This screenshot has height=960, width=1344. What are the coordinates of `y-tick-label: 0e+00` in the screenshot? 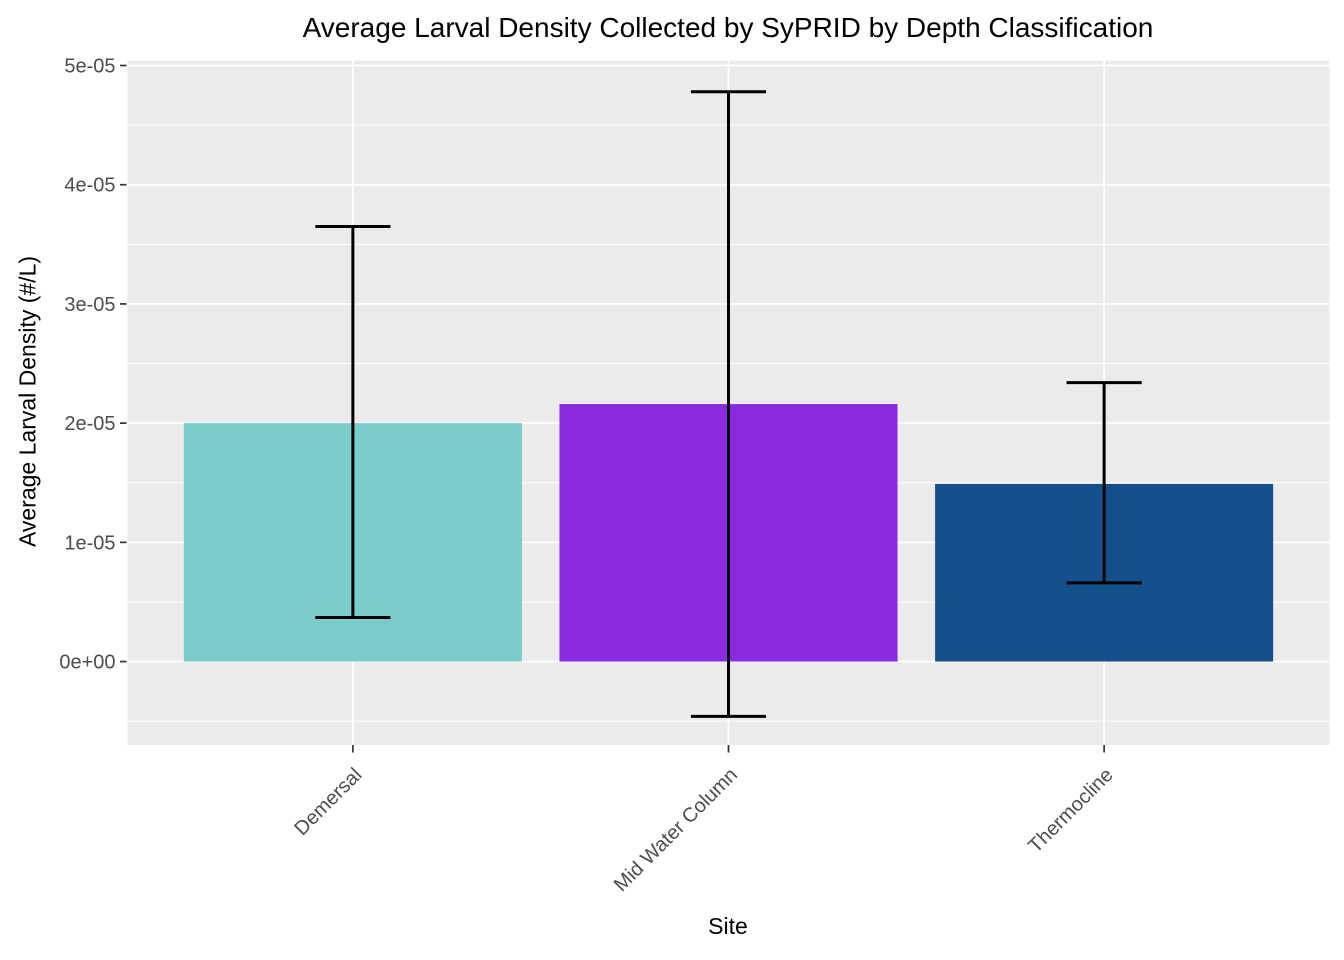 It's located at (87, 663).